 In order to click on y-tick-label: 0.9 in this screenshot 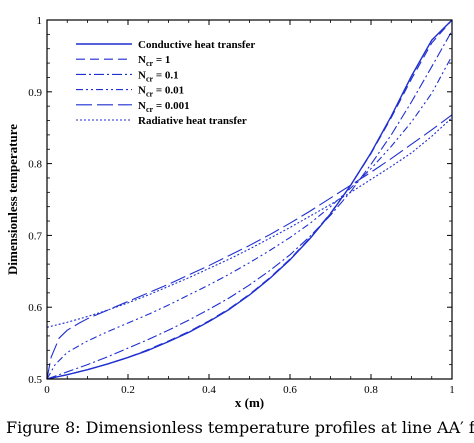, I will do `click(35, 93)`.